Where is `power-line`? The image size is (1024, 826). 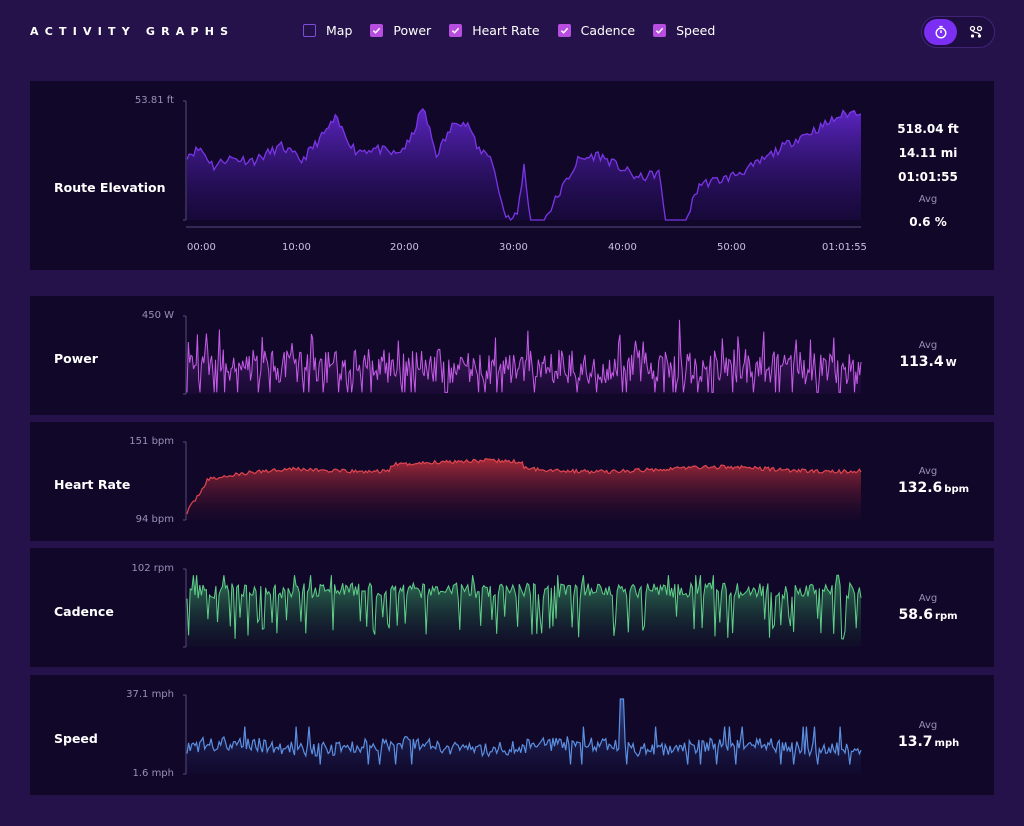 power-line is located at coordinates (524, 356).